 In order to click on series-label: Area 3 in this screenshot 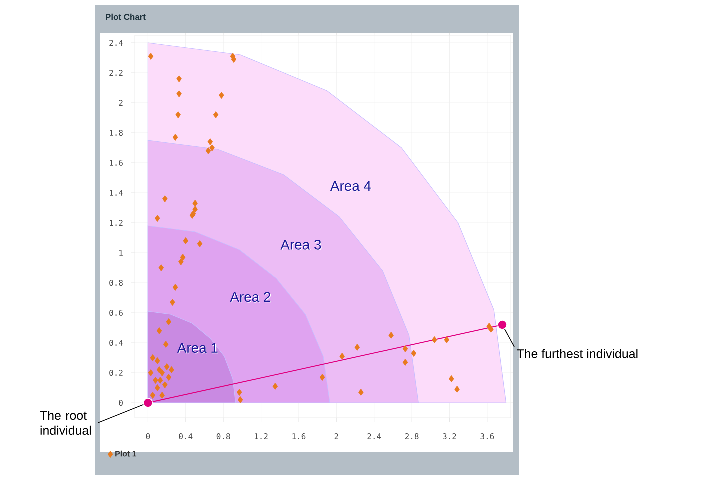, I will do `click(301, 245)`.